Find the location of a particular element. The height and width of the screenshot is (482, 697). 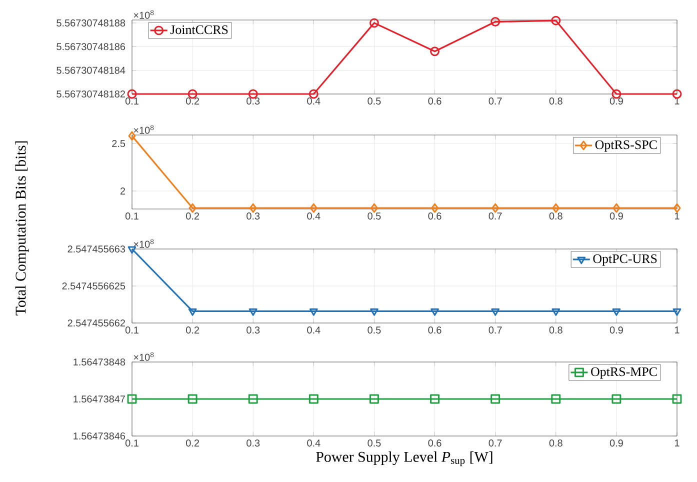

y-tick-label: 2.5 is located at coordinates (119, 144).